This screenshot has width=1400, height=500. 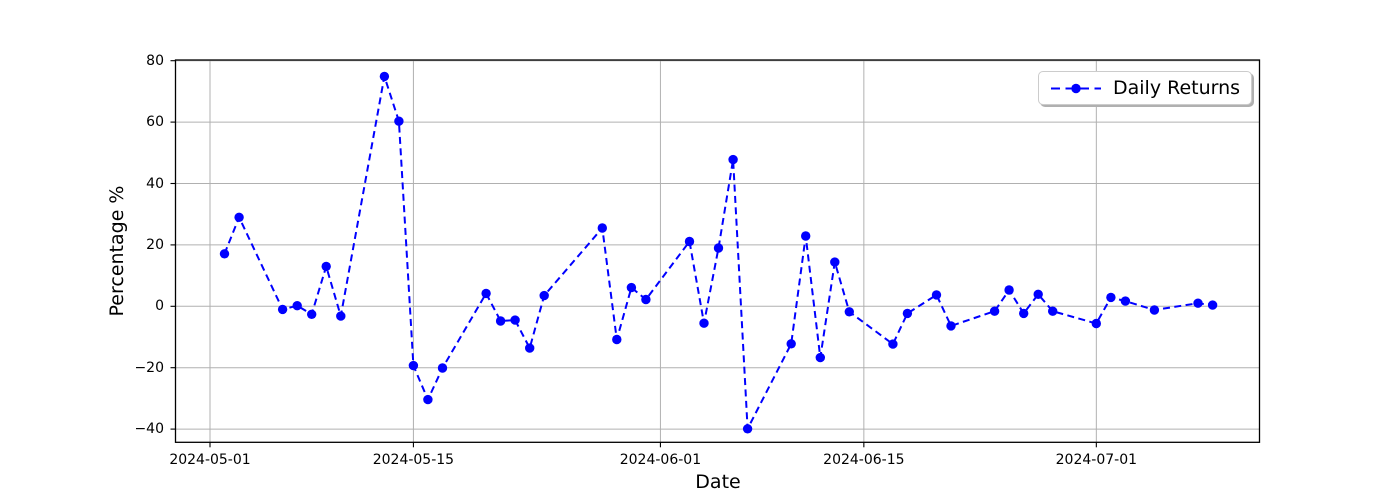 I want to click on y-tick-label: 40, so click(x=155, y=183).